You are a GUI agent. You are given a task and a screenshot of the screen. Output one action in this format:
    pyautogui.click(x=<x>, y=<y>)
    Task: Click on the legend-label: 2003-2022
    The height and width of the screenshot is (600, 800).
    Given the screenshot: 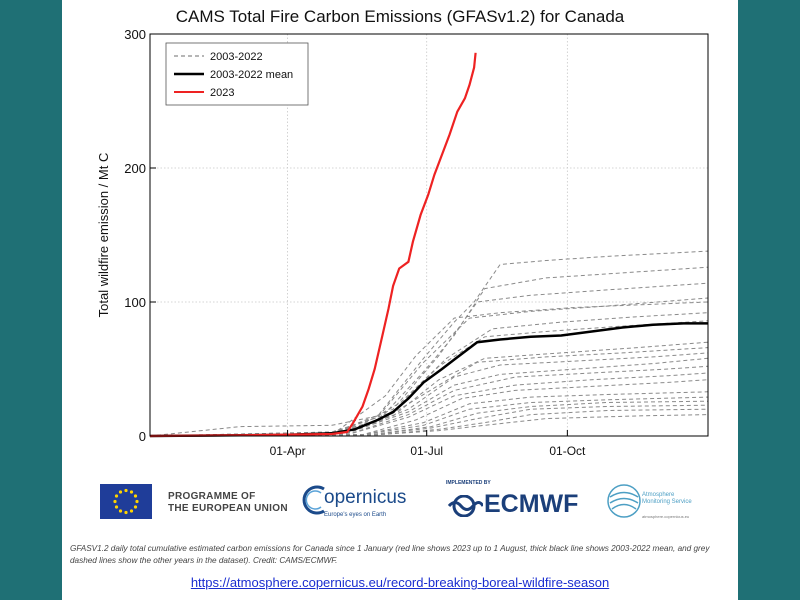 What is the action you would take?
    pyautogui.click(x=236, y=57)
    